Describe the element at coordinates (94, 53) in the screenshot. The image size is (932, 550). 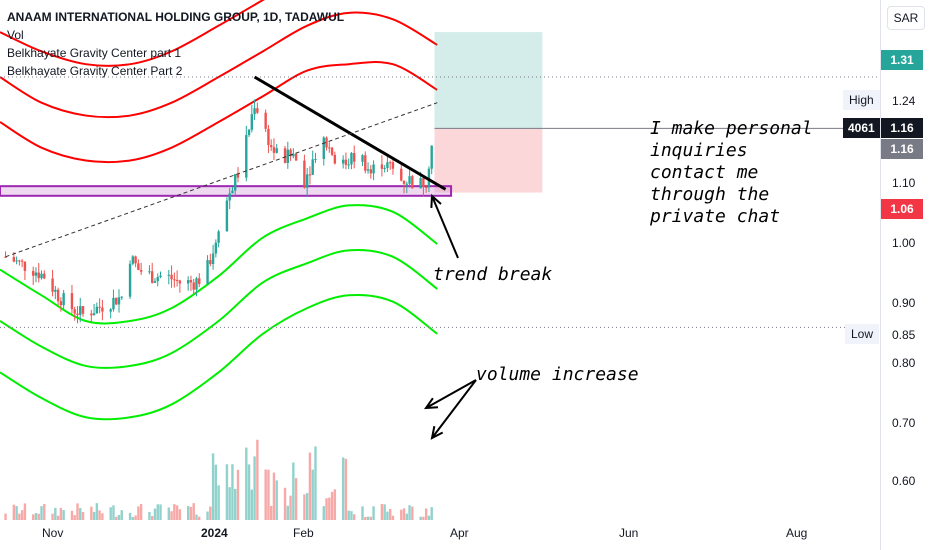
I see `legend-indicator-1: Belkhayate Gravity Center part 1` at that location.